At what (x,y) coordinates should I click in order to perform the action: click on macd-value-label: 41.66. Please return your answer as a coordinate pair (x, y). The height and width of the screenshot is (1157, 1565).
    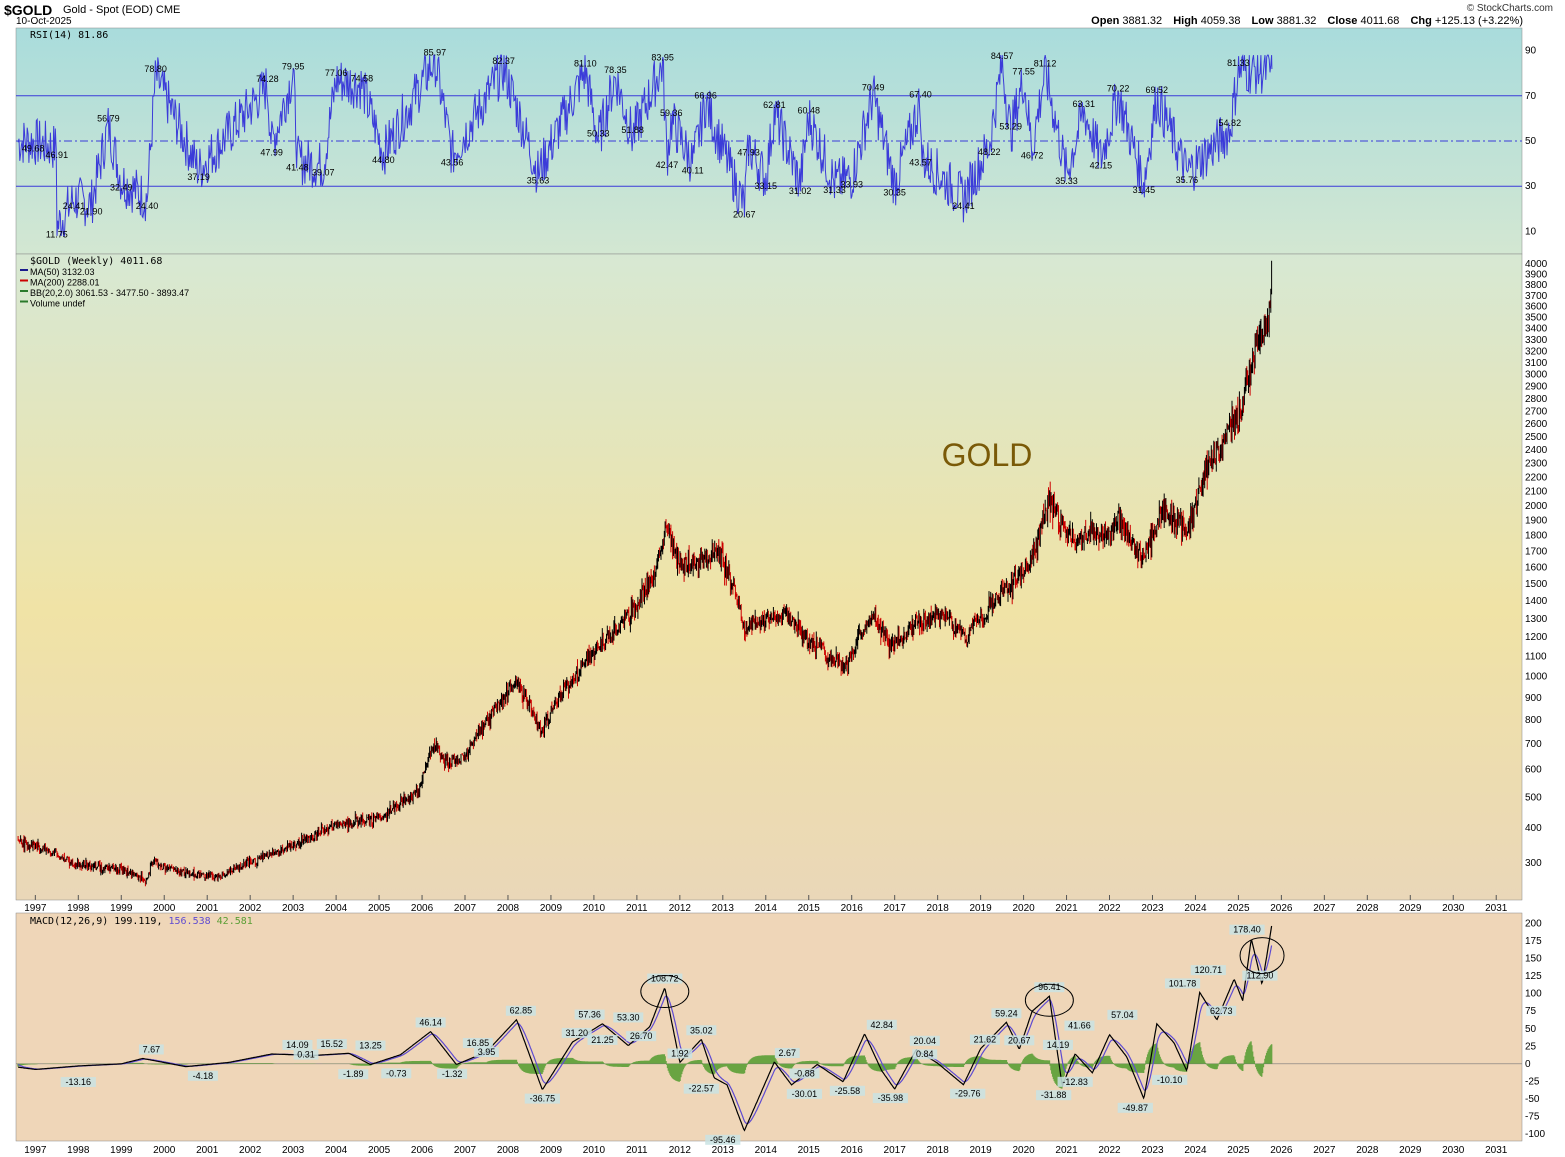
    Looking at the image, I should click on (1079, 1026).